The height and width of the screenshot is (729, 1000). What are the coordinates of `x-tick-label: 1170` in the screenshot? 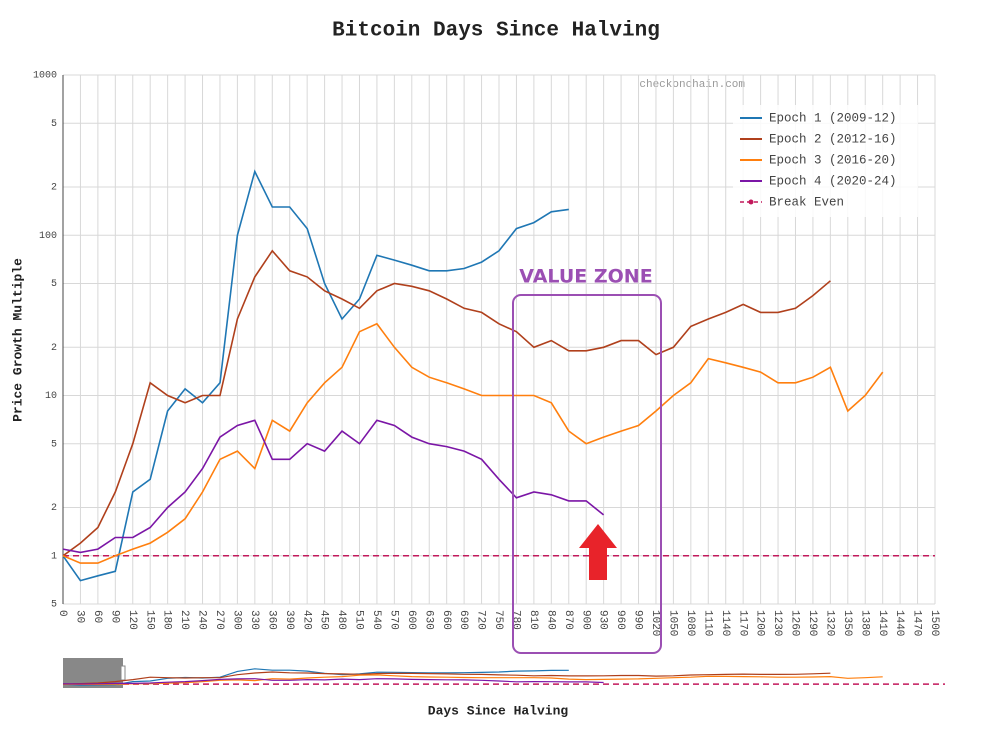 It's located at (742, 623).